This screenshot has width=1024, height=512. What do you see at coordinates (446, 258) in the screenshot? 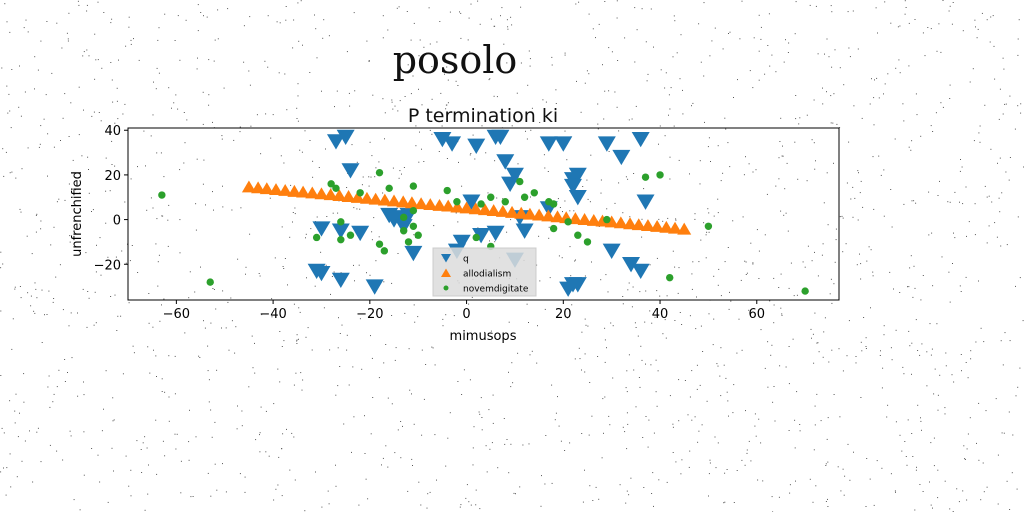
I see `legend-marker-q` at bounding box center [446, 258].